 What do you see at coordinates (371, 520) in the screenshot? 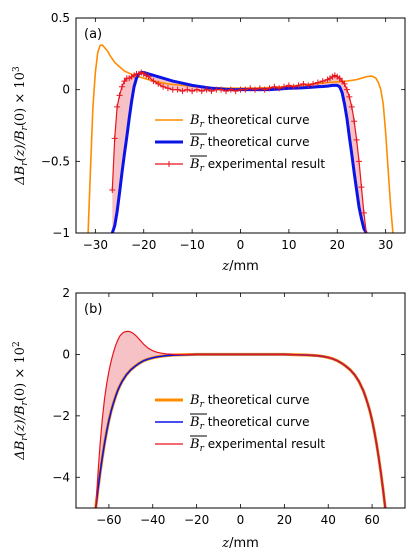
I see `x-tick-label: 60` at bounding box center [371, 520].